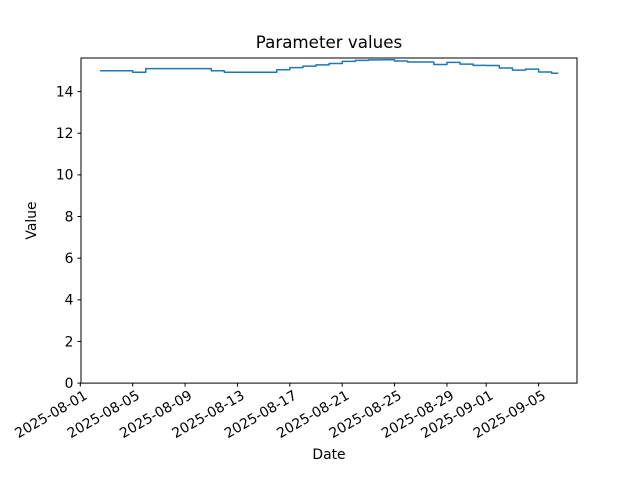  Describe the element at coordinates (329, 42) in the screenshot. I see `chart-title: Parameter values` at that location.